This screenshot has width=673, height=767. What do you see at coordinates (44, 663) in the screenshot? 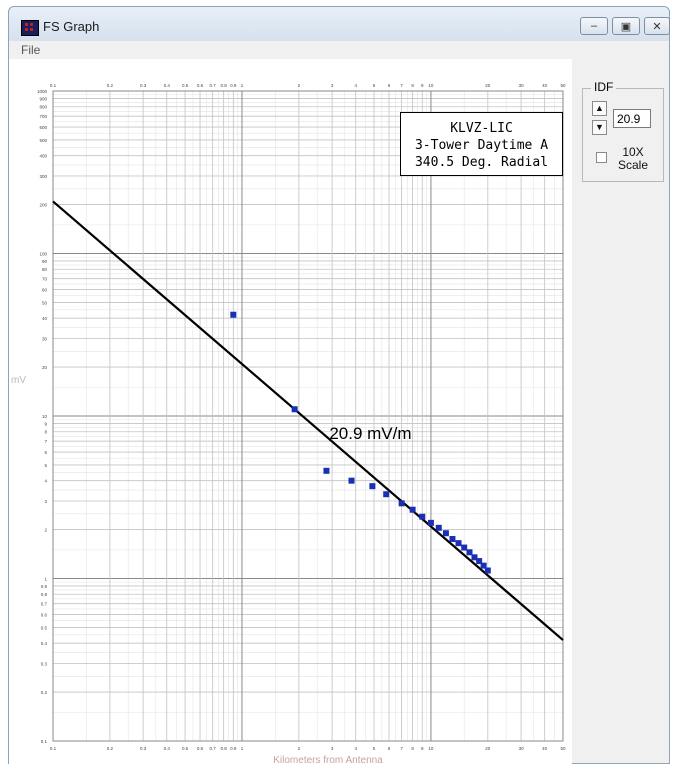
I see `y-tick-label: 0.3` at bounding box center [44, 663].